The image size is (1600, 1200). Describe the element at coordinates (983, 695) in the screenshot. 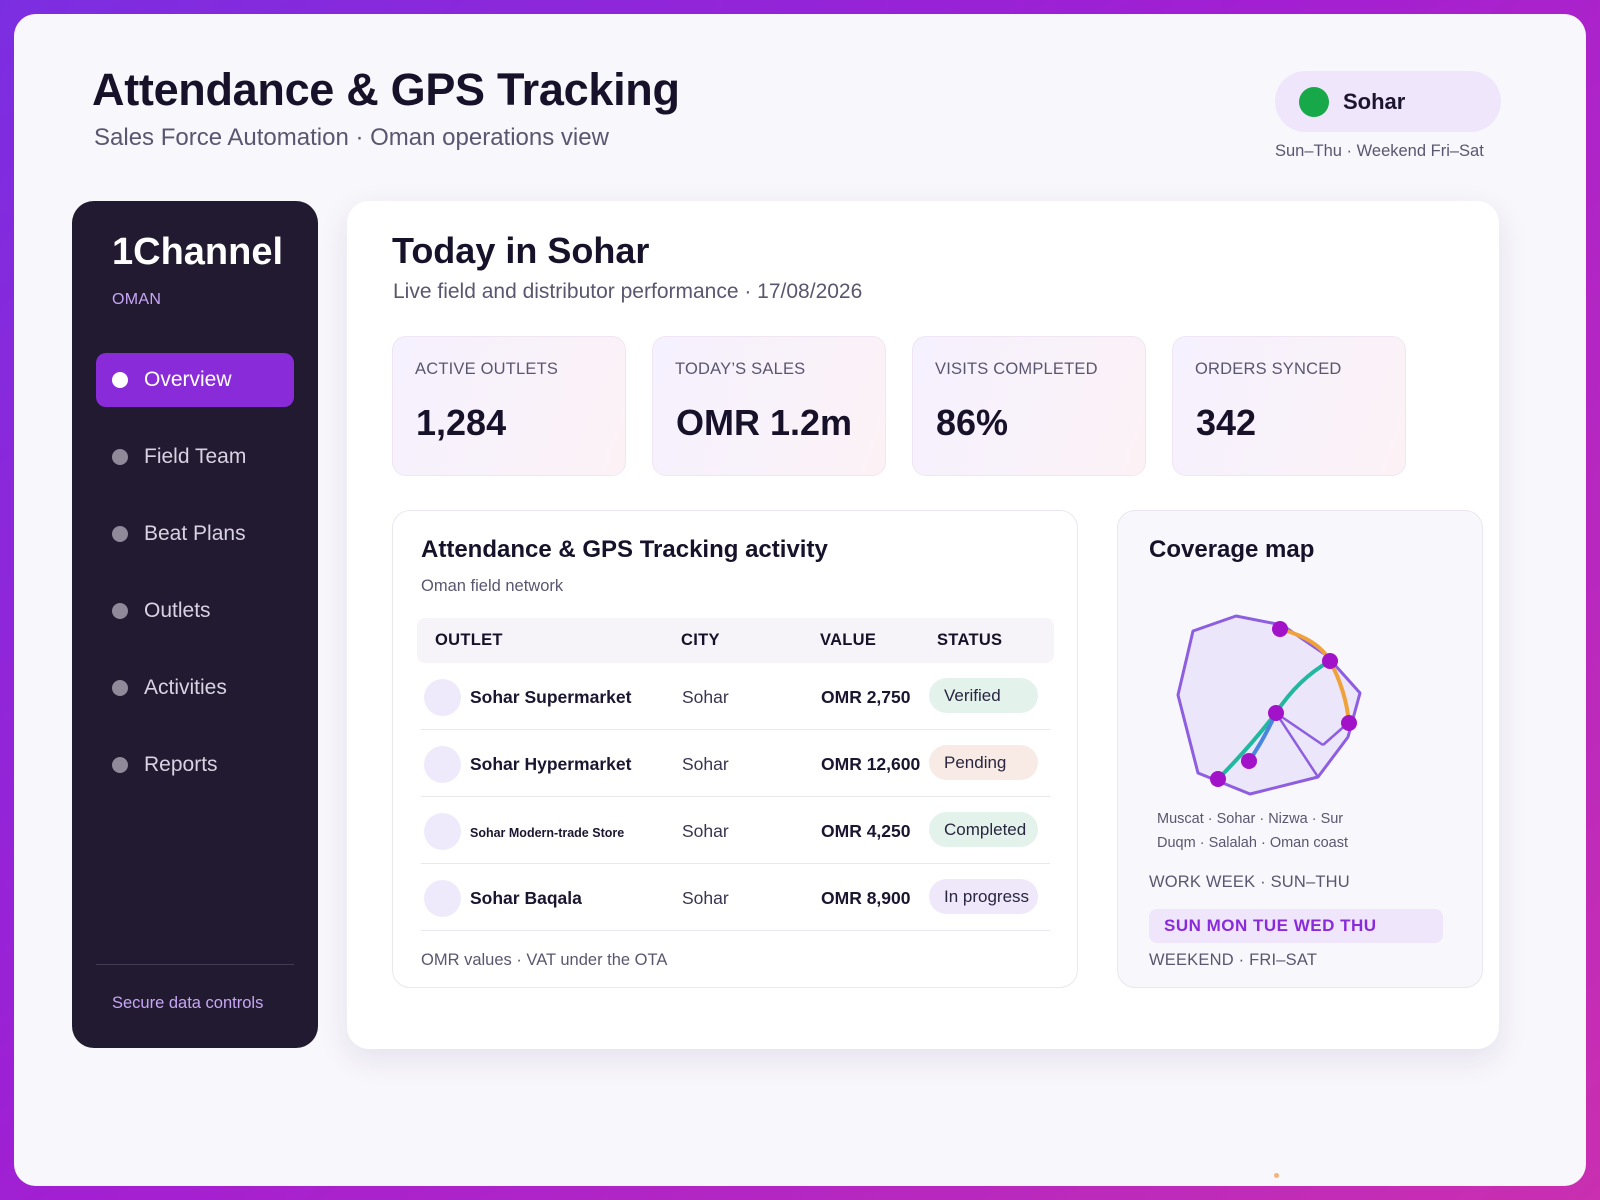

I see `status-badge: Verified` at that location.